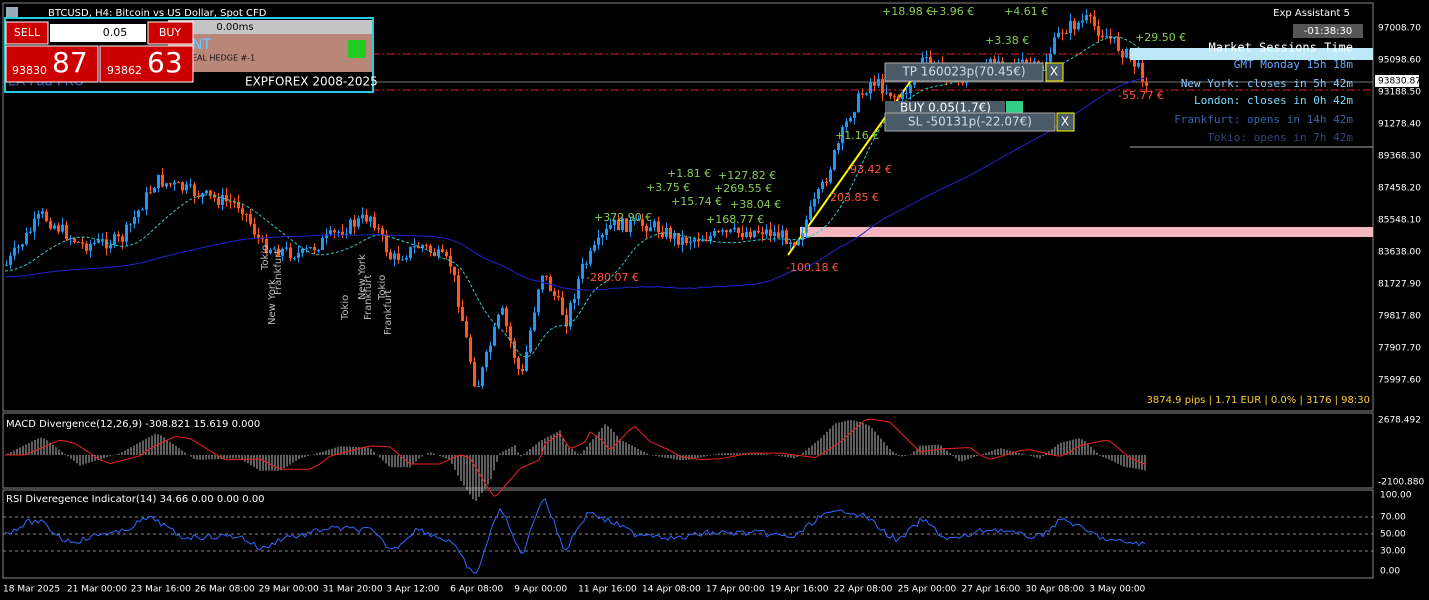 The image size is (1429, 600). I want to click on rsi-axis: 100.00, so click(1396, 496).